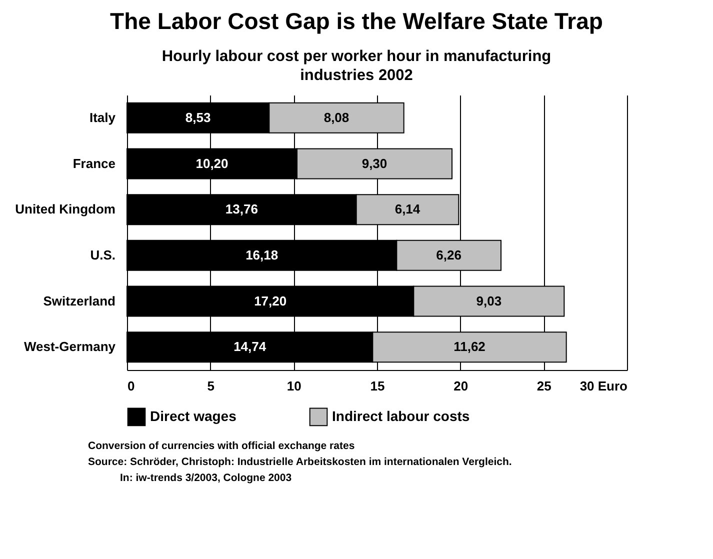  What do you see at coordinates (356, 66) in the screenshot?
I see `chart-subtitle: Hourly labour cost per worker hour in manufacturing industries 2002` at bounding box center [356, 66].